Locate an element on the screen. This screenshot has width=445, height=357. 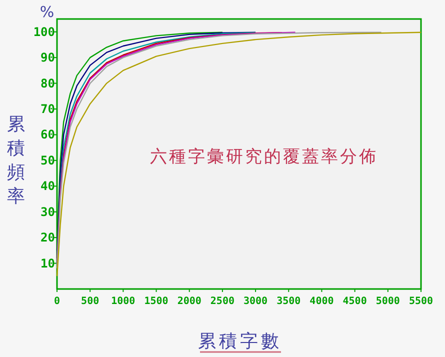
y-tick-label: 50 is located at coordinates (47, 160).